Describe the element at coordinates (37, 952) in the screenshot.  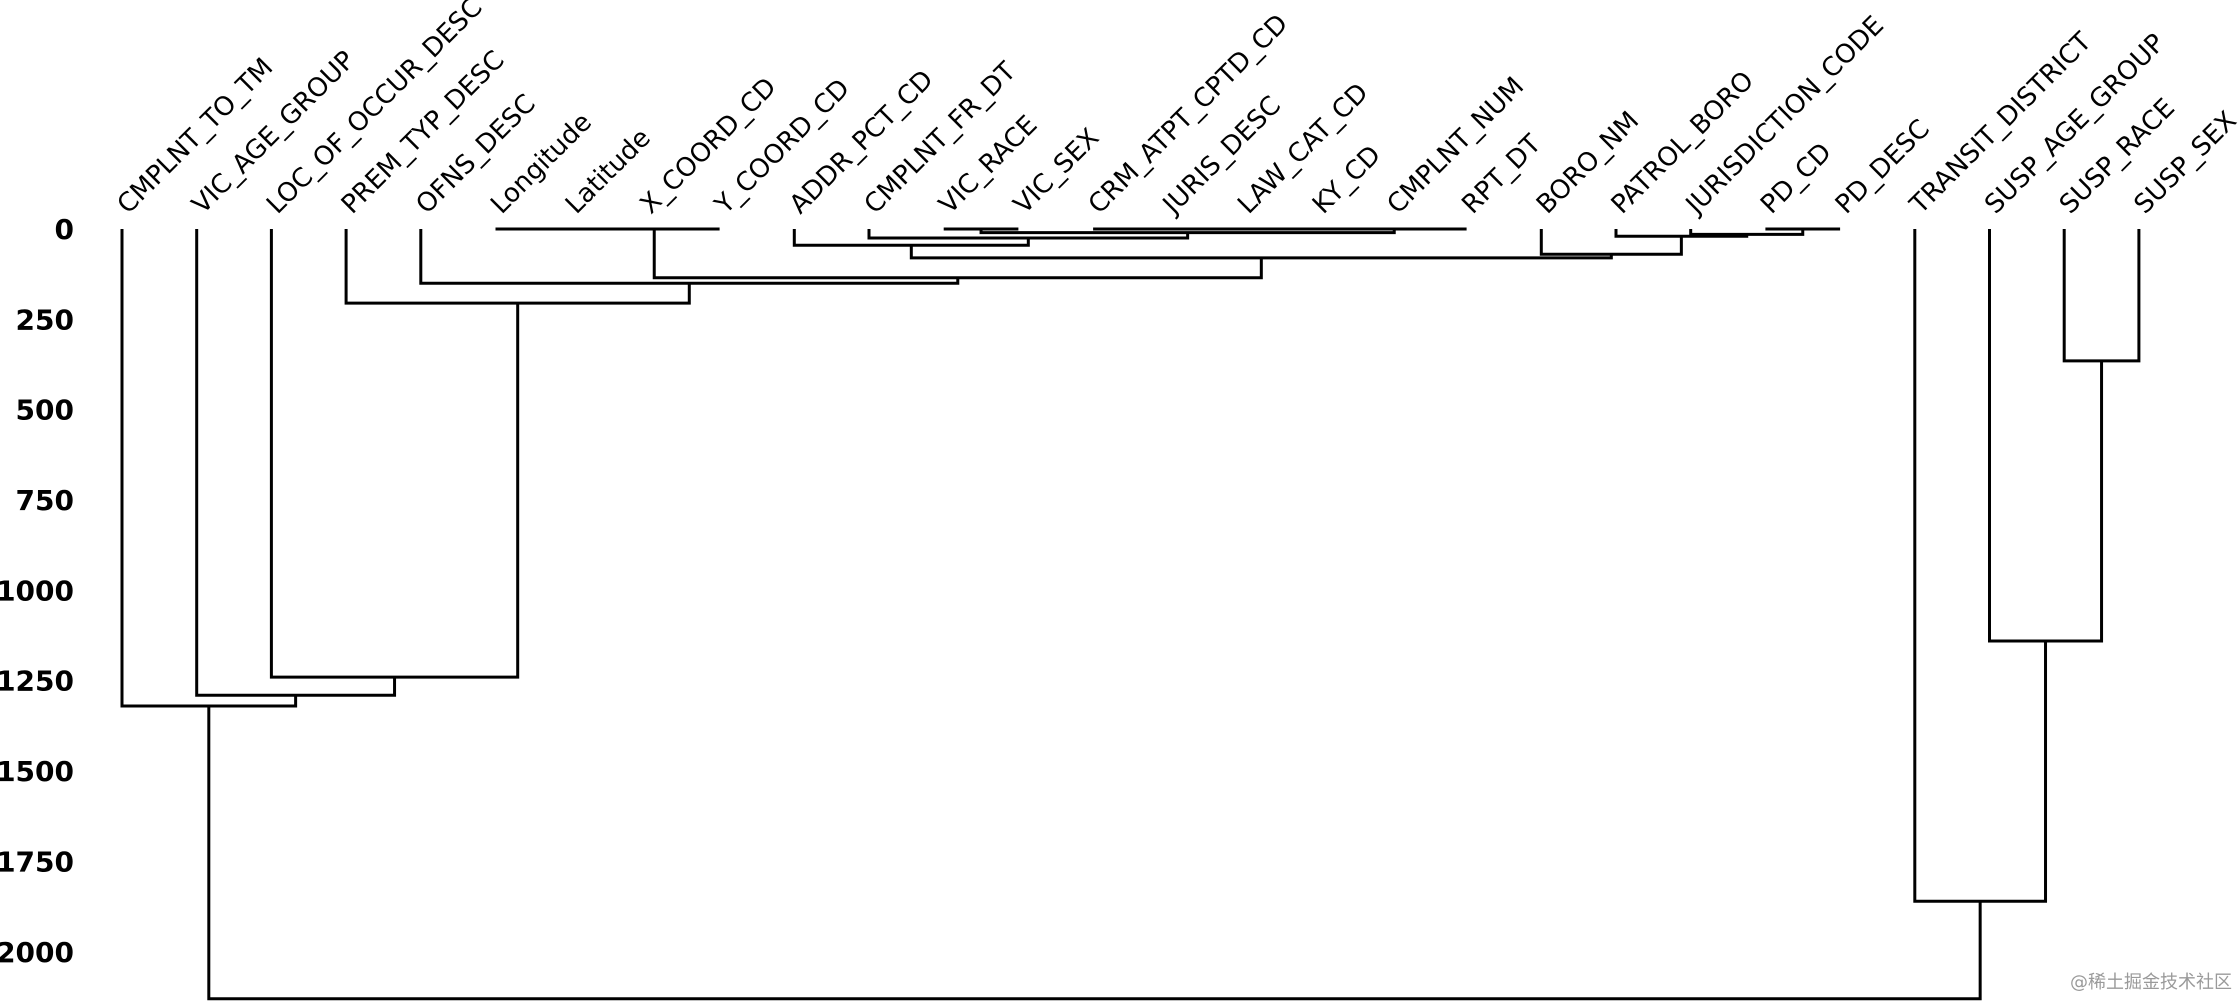
I see `y-tick-label: 2000` at that location.